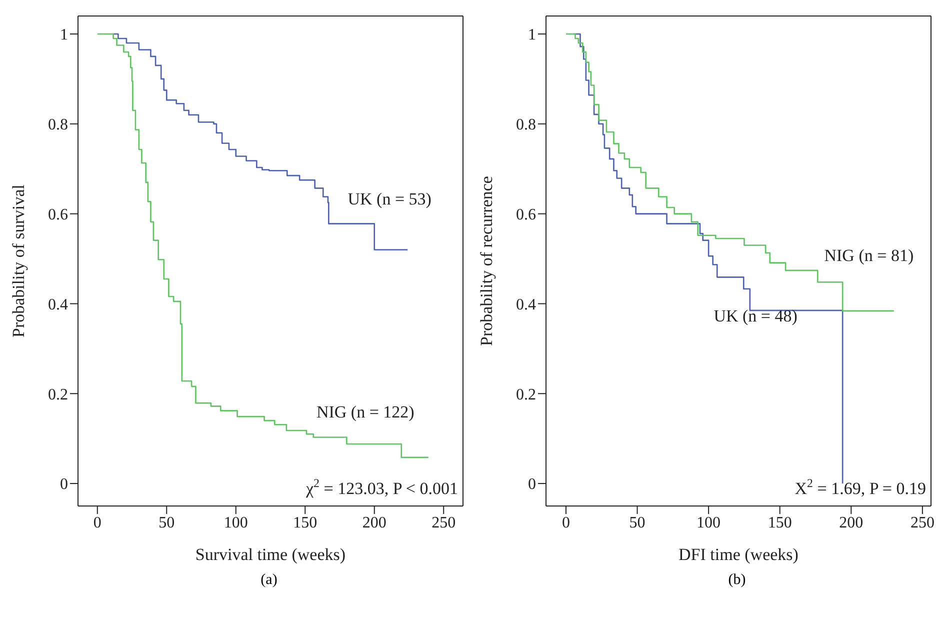 The image size is (938, 635). Describe the element at coordinates (381, 487) in the screenshot. I see `annotation: χ$^{2}$ = 123.03, P < 0.001` at that location.